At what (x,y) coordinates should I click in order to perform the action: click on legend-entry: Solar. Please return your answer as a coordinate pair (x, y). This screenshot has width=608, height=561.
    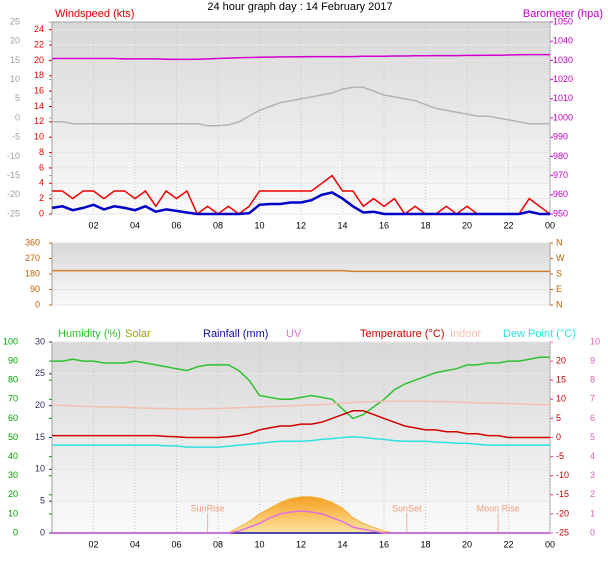
    Looking at the image, I should click on (138, 334).